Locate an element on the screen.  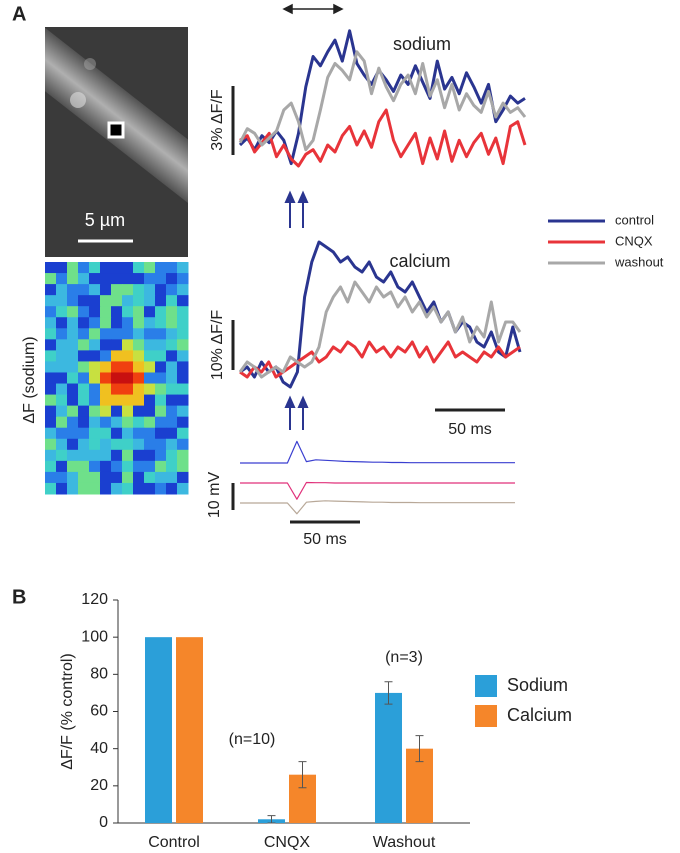
x-tick-label: CNQX is located at coordinates (287, 842).